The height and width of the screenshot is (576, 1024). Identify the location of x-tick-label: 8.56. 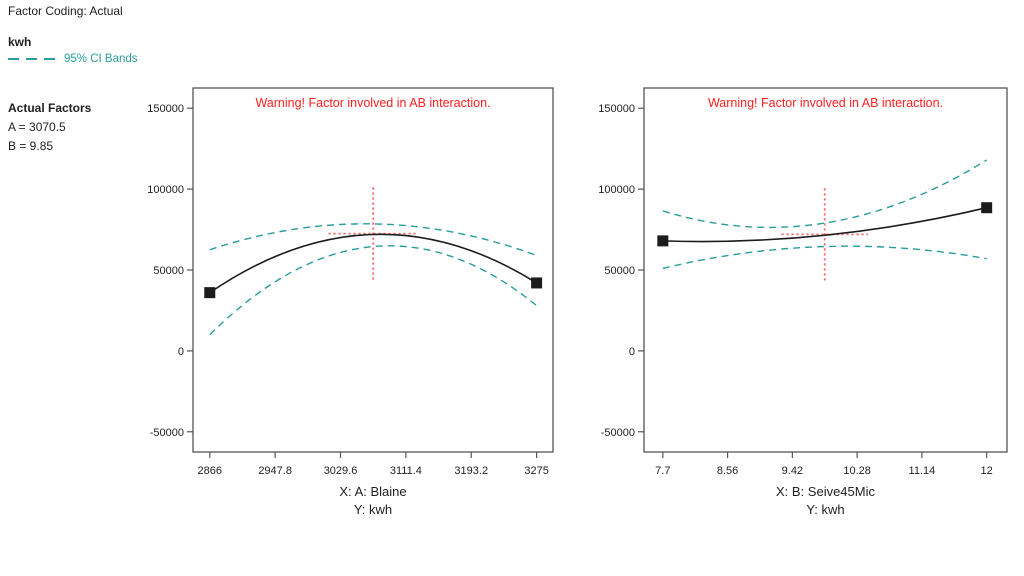
(727, 471).